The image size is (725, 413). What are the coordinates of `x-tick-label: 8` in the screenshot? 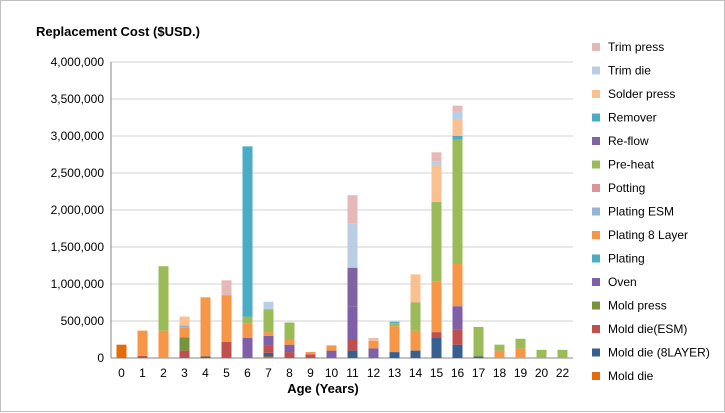 It's located at (289, 373).